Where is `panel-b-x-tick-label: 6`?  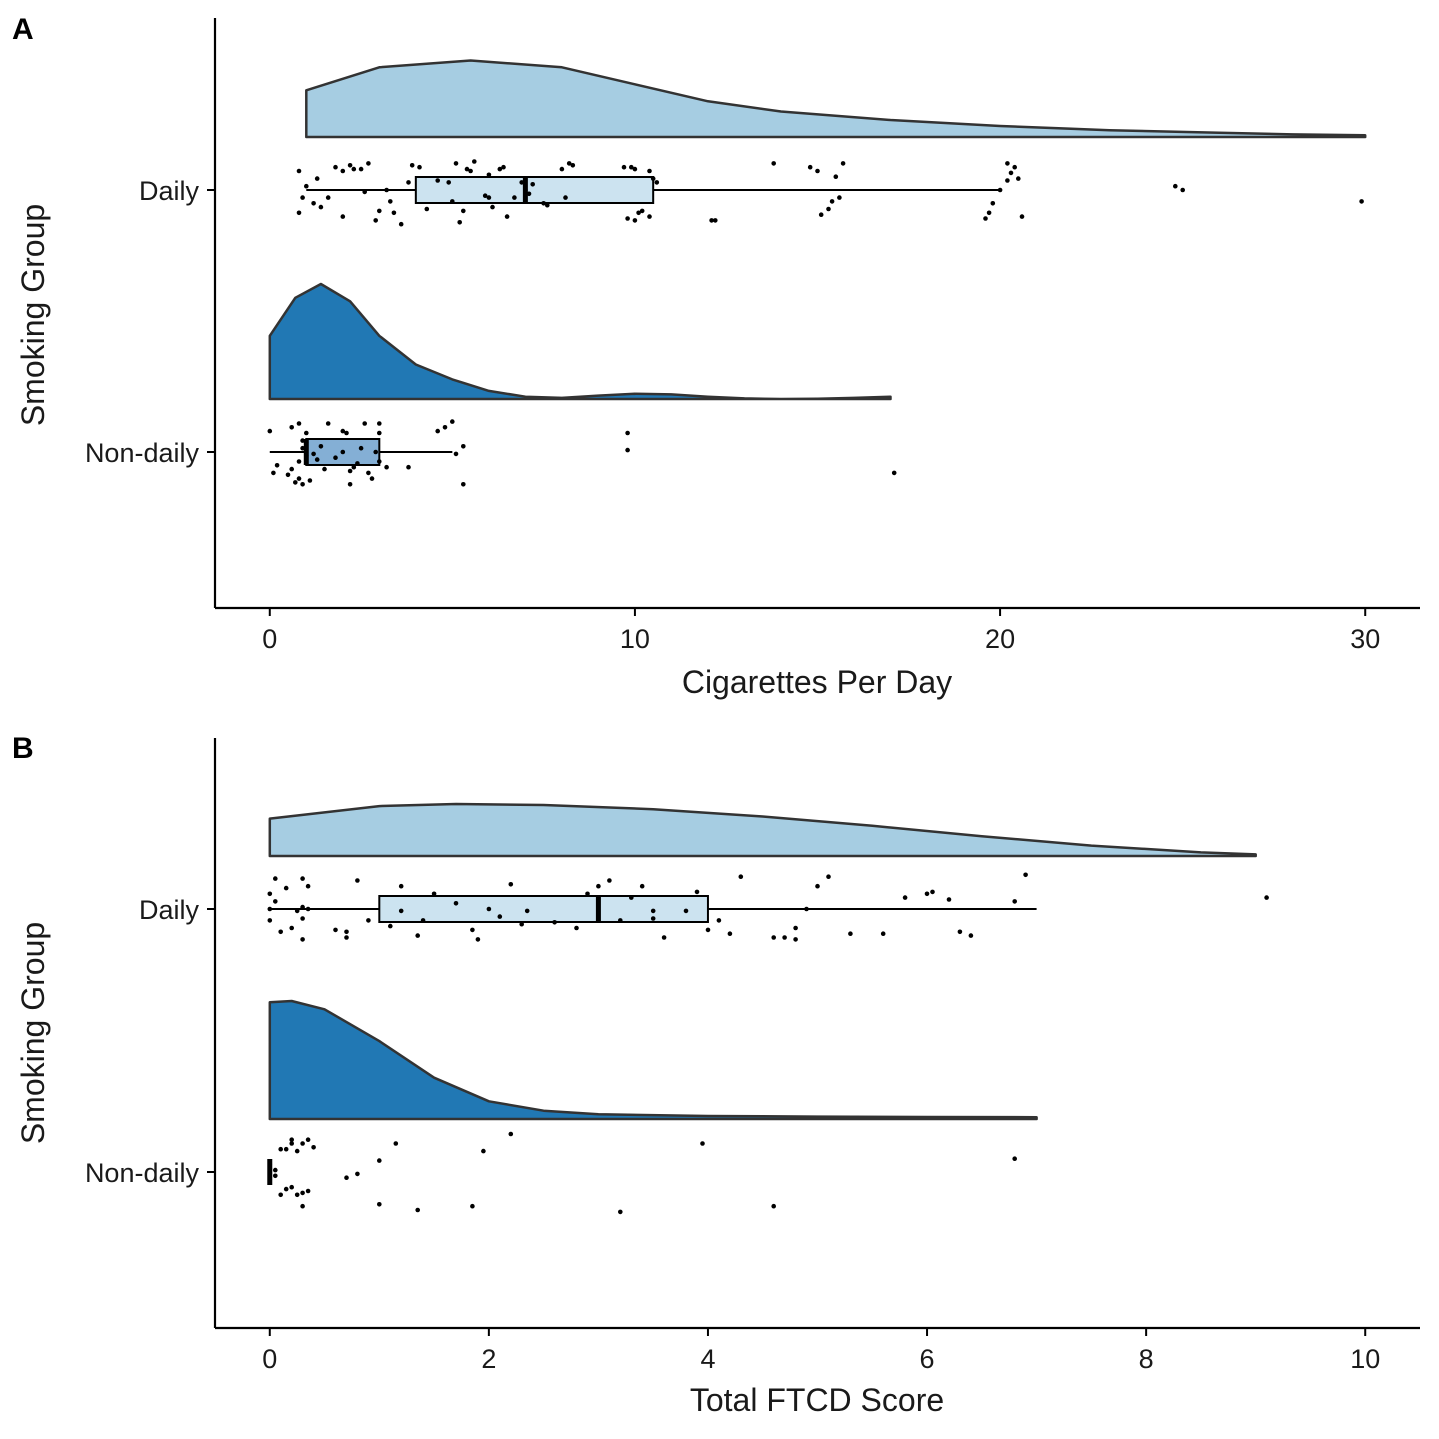
panel-b-x-tick-label: 6 is located at coordinates (927, 1359).